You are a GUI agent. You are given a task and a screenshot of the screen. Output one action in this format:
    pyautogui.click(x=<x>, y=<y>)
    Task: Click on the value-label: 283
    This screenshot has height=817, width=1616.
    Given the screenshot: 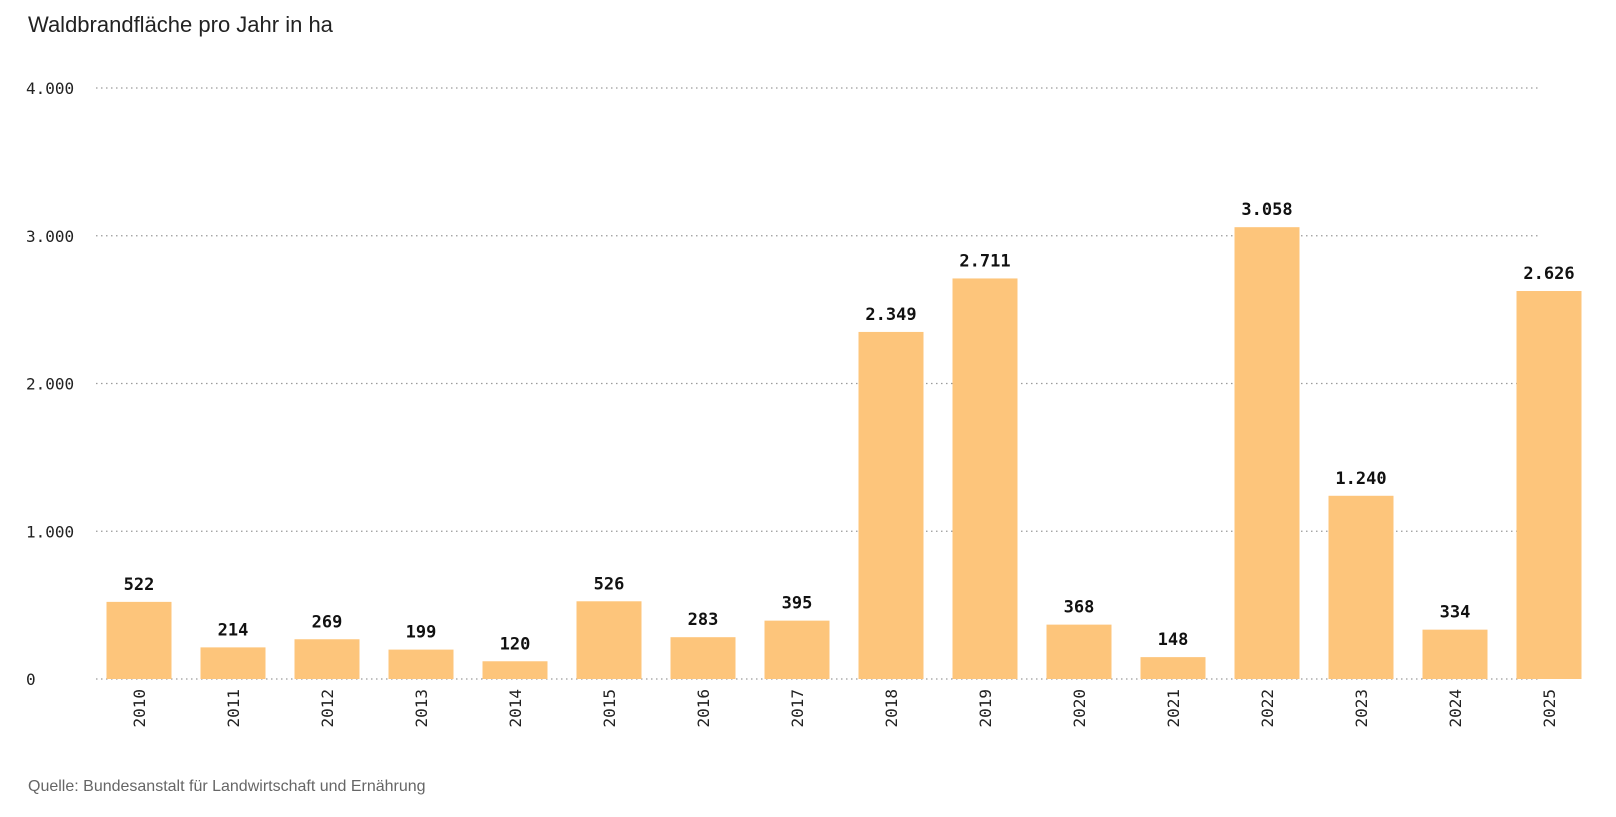 What is the action you would take?
    pyautogui.click(x=703, y=620)
    